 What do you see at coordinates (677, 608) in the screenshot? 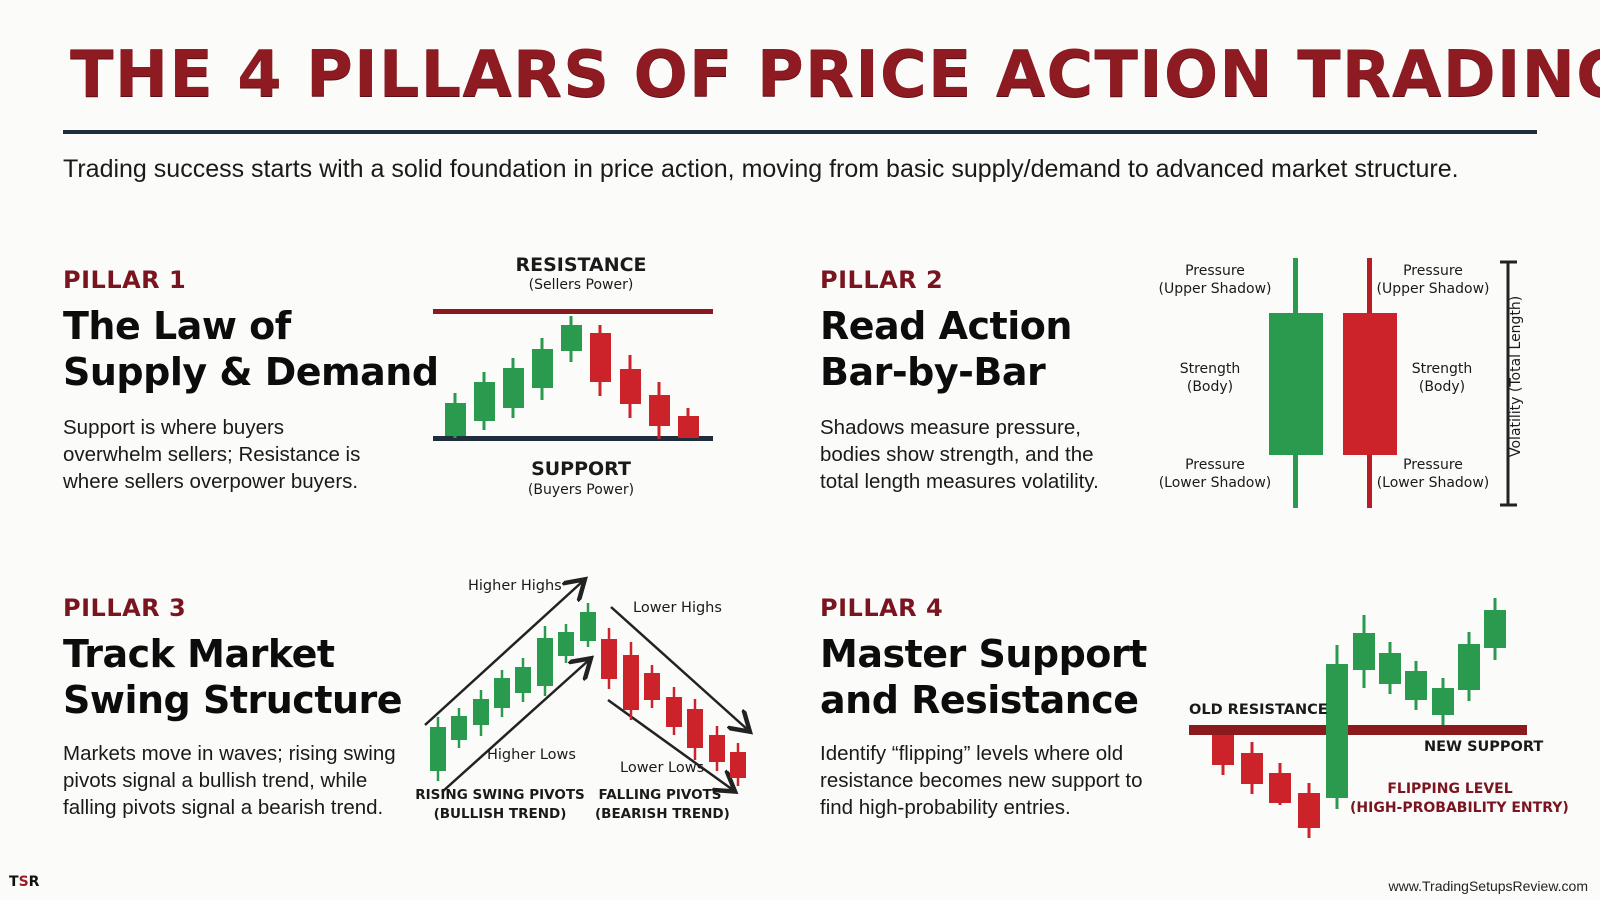
I see `lower-highs-label: Lower Highs` at bounding box center [677, 608].